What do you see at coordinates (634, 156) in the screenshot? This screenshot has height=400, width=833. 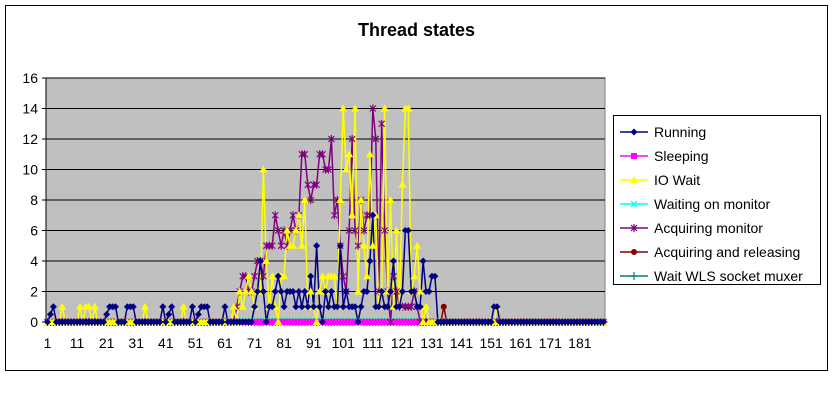 I see `legend-swatch-sleeping` at bounding box center [634, 156].